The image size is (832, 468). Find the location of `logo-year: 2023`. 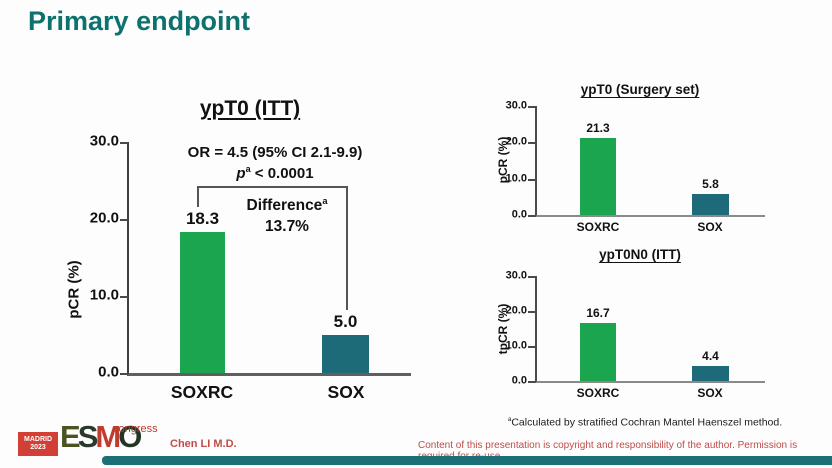

logo-year: 2023 is located at coordinates (38, 447).